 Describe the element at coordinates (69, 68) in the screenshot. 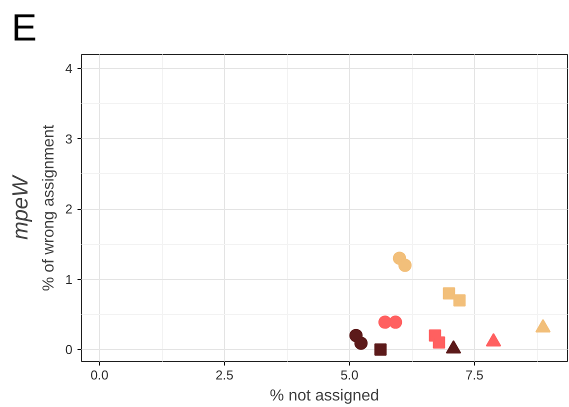

I see `y-tick-label: 4` at that location.